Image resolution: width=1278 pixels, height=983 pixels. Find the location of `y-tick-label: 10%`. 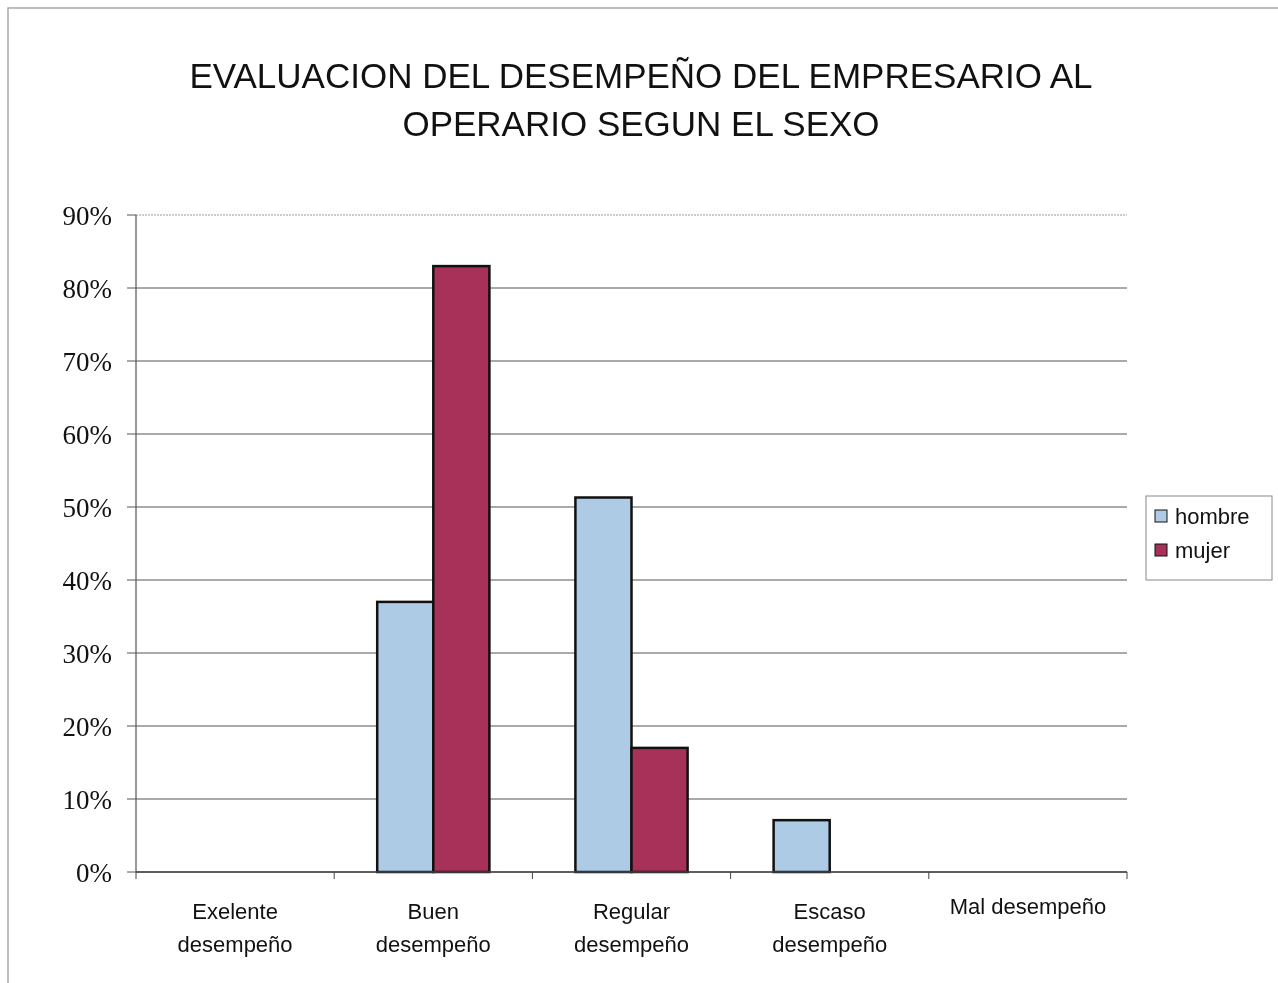

y-tick-label: 10% is located at coordinates (87, 799).